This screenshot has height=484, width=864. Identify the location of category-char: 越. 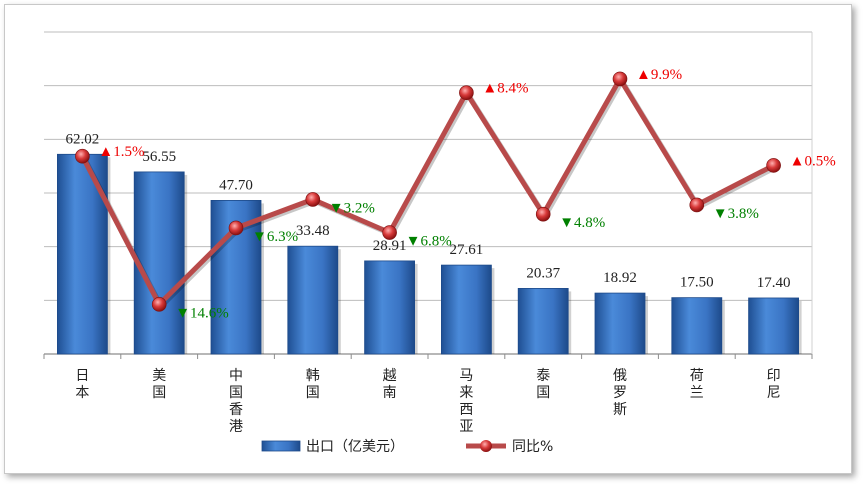
(390, 376).